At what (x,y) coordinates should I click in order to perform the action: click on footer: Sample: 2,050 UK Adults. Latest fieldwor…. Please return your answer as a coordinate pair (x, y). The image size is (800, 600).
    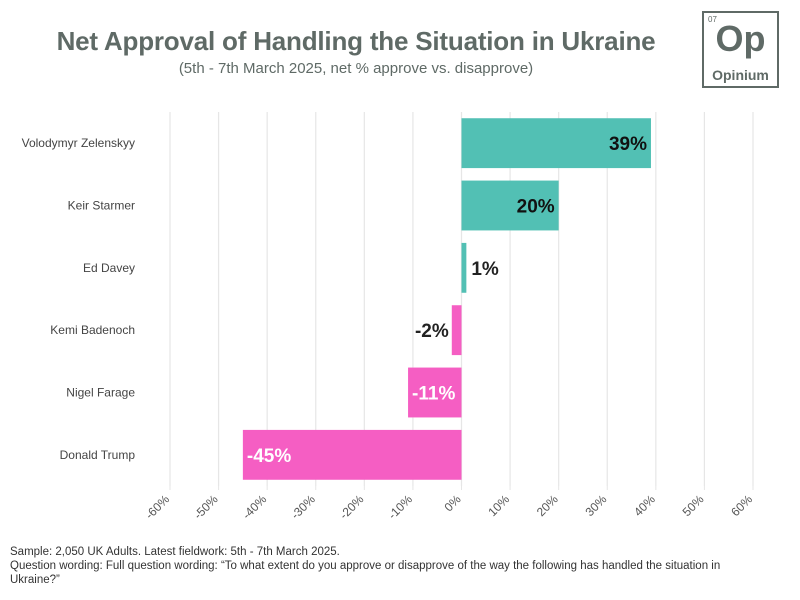
    Looking at the image, I should click on (390, 566).